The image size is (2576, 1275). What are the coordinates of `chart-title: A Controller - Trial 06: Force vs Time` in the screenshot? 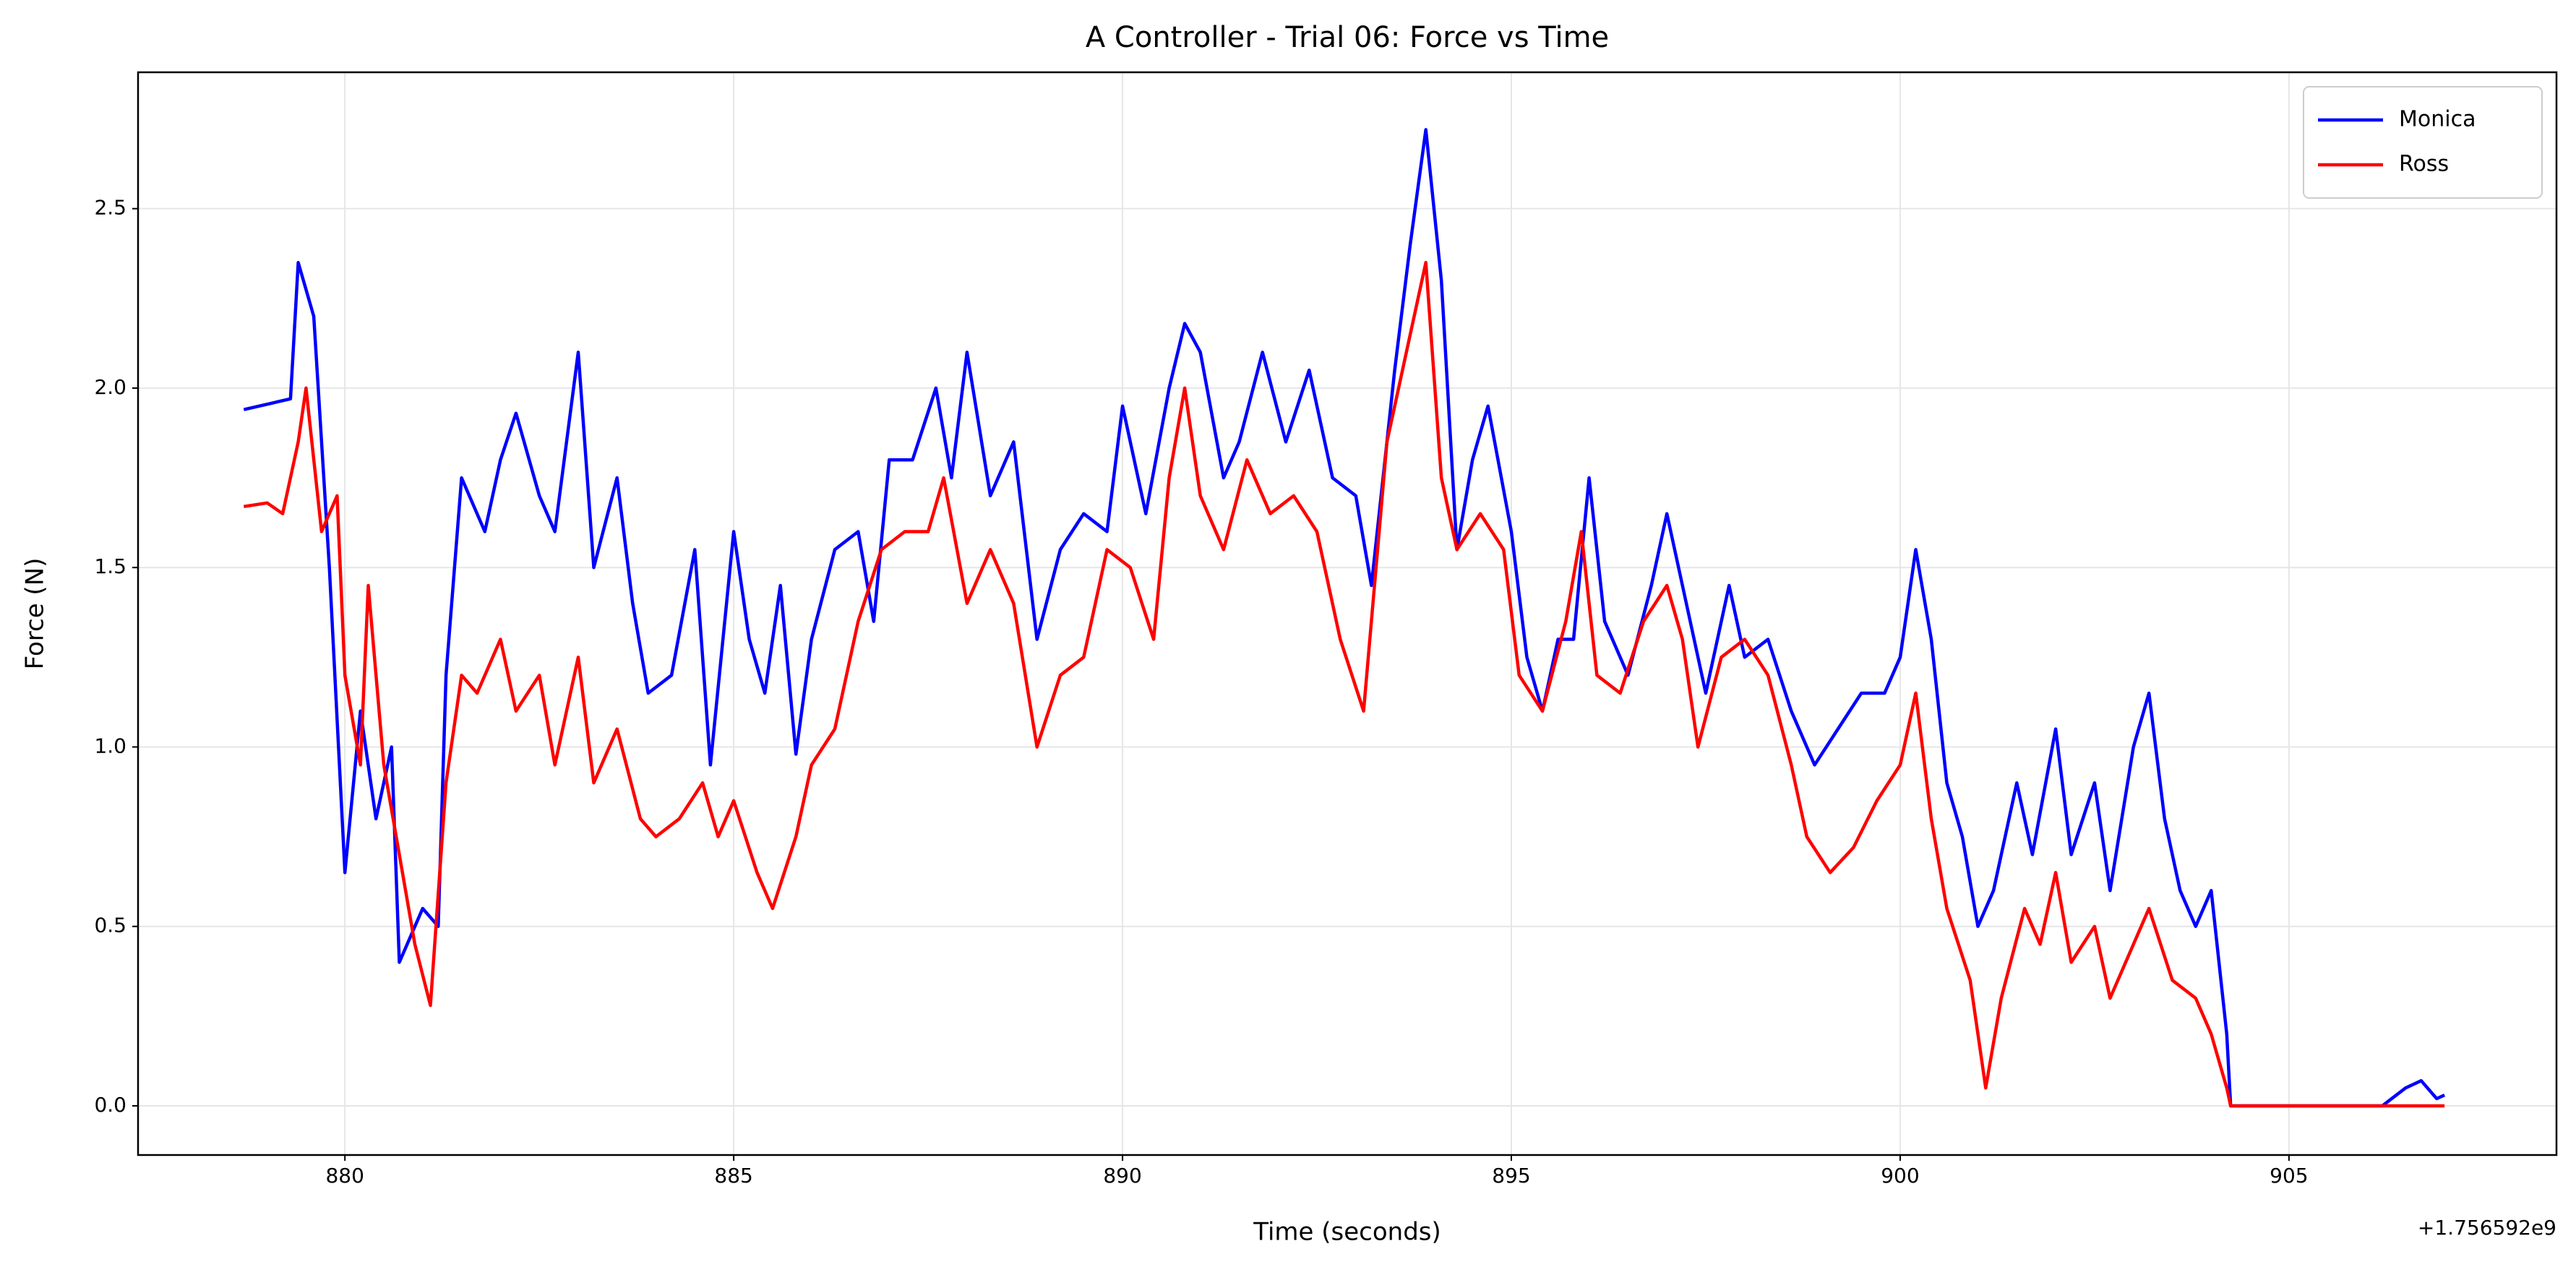 It's located at (1348, 37).